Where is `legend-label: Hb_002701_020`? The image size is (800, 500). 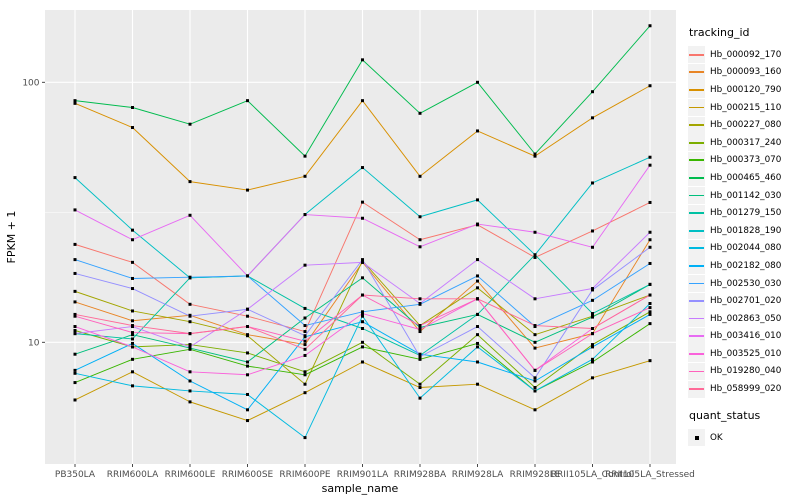
legend-label: Hb_002701_020 is located at coordinates (746, 301).